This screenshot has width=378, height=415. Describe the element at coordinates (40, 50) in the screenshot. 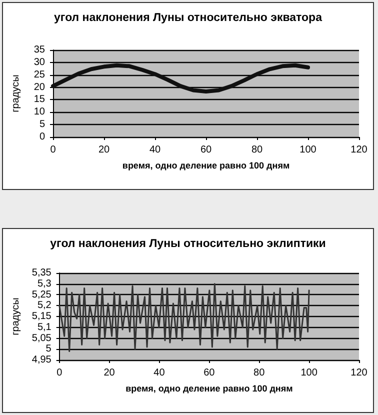

I see `y-tick-label: 35` at that location.